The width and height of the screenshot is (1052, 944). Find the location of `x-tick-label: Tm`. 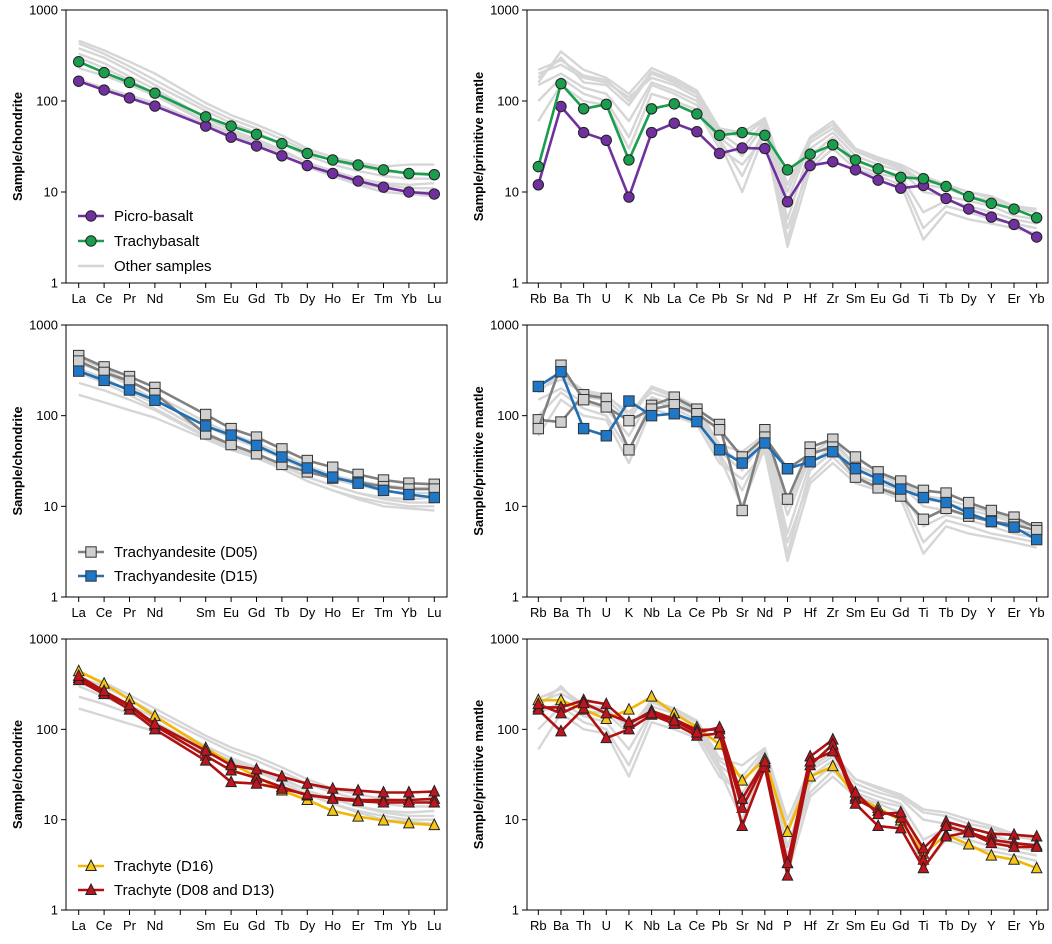

x-tick-label: Tm is located at coordinates (383, 298).